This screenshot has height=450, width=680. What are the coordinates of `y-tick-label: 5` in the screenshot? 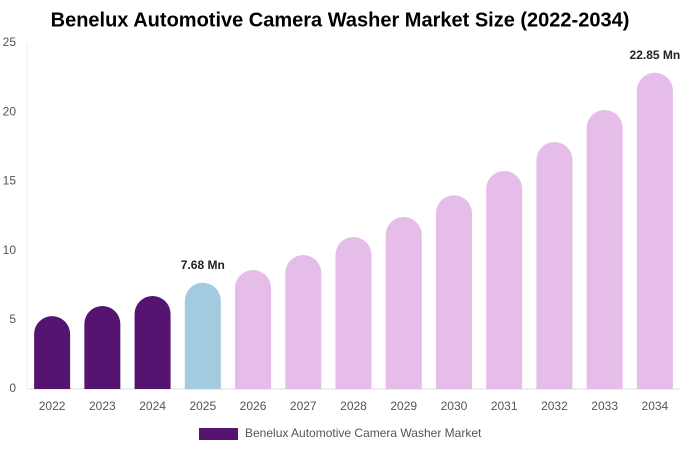 It's located at (12, 319).